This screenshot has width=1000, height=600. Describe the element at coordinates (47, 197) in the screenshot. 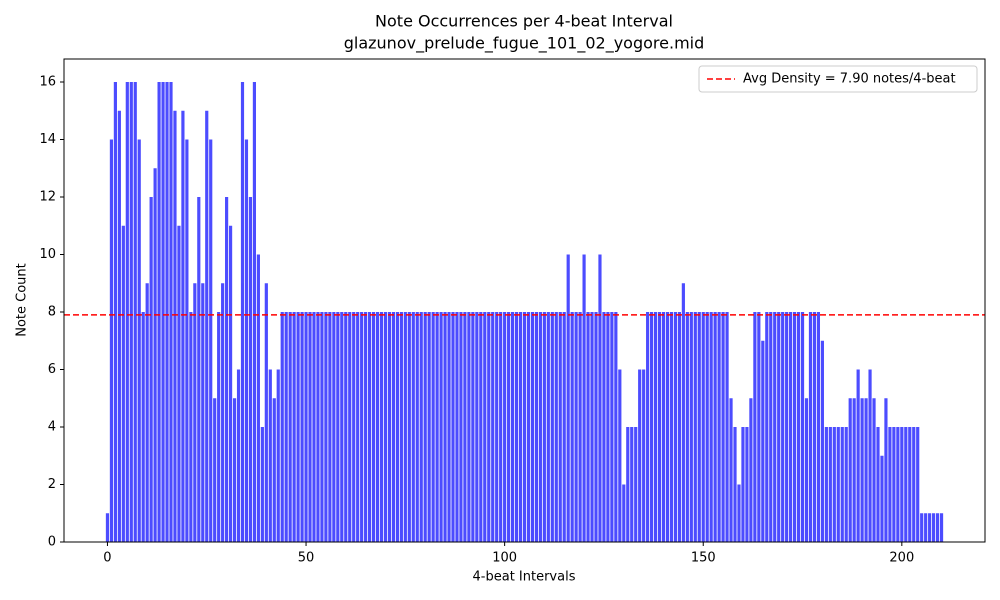

I see `y-tick-label: 12` at that location.